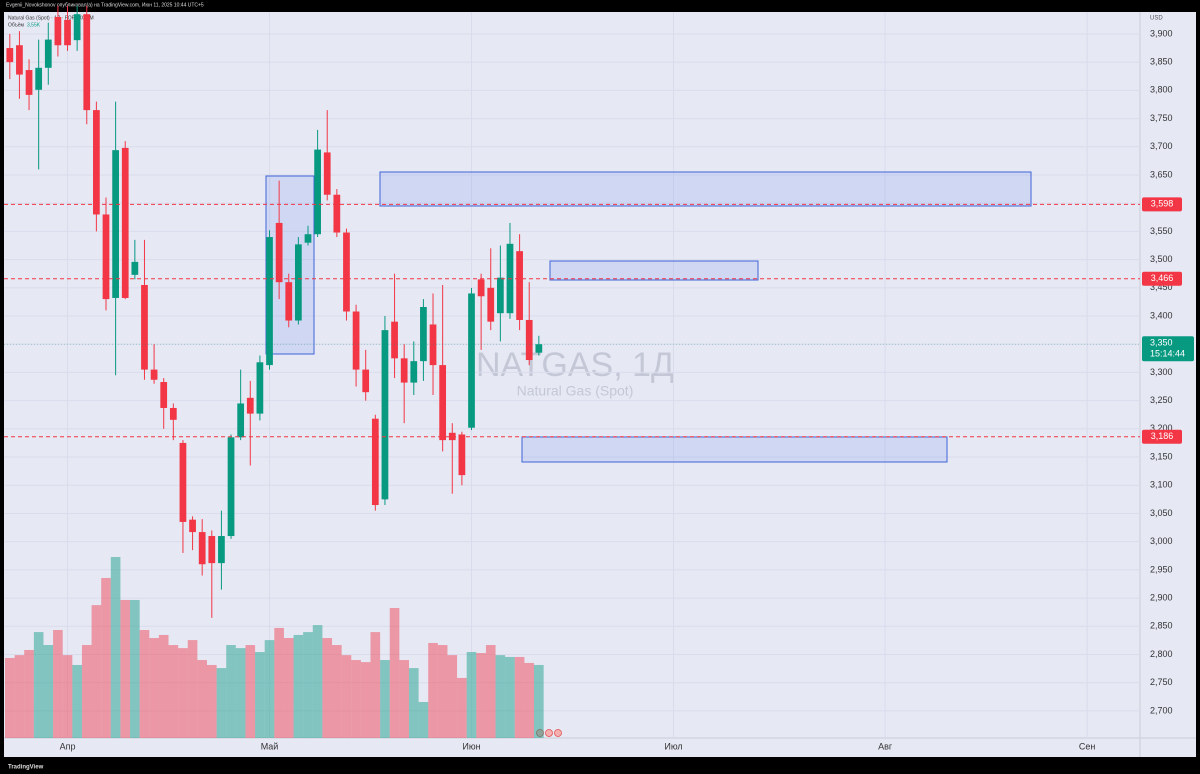 Image resolution: width=1200 pixels, height=774 pixels. What do you see at coordinates (1161, 287) in the screenshot?
I see `y-tick-label: 3,450` at bounding box center [1161, 287].